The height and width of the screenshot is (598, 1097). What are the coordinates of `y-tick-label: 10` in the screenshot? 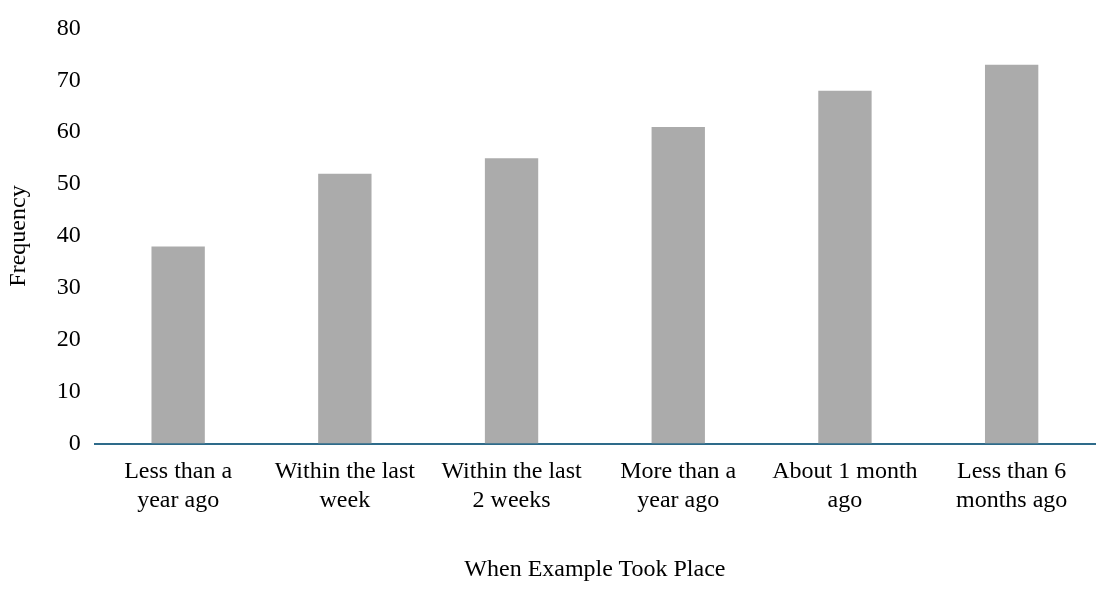 It's located at (68, 390).